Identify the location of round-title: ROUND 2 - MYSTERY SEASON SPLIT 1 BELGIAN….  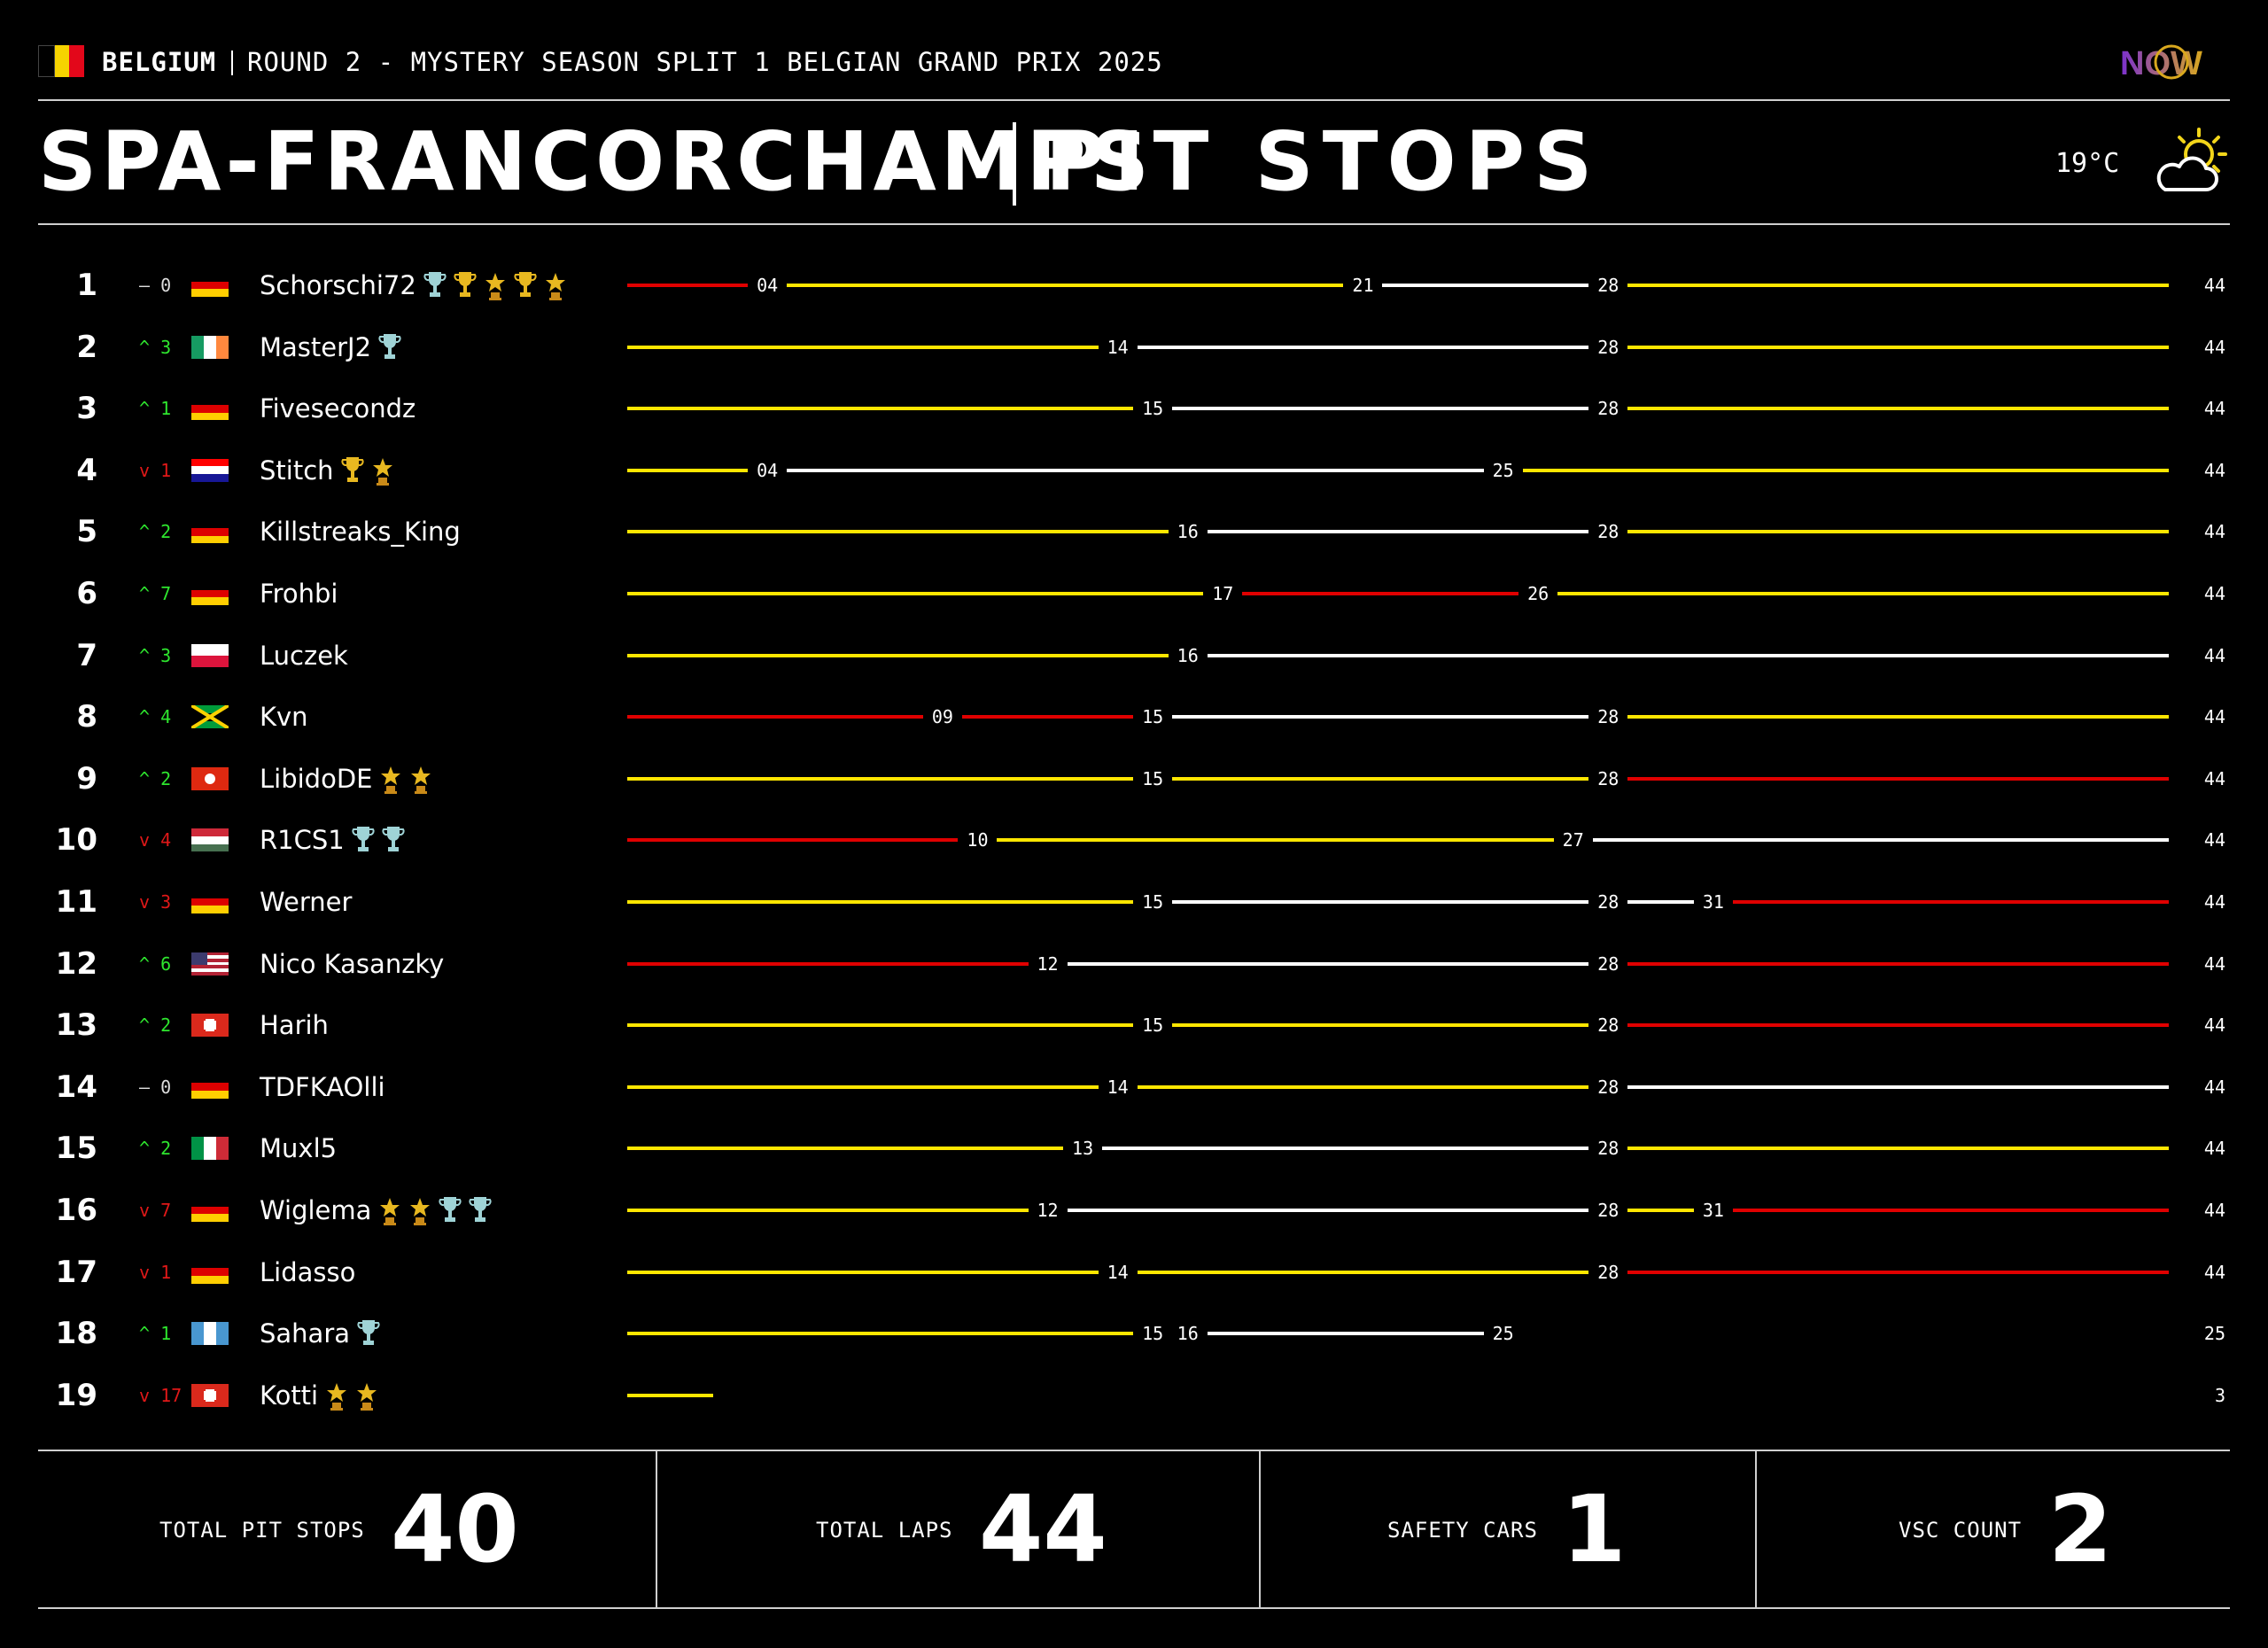
(705, 62).